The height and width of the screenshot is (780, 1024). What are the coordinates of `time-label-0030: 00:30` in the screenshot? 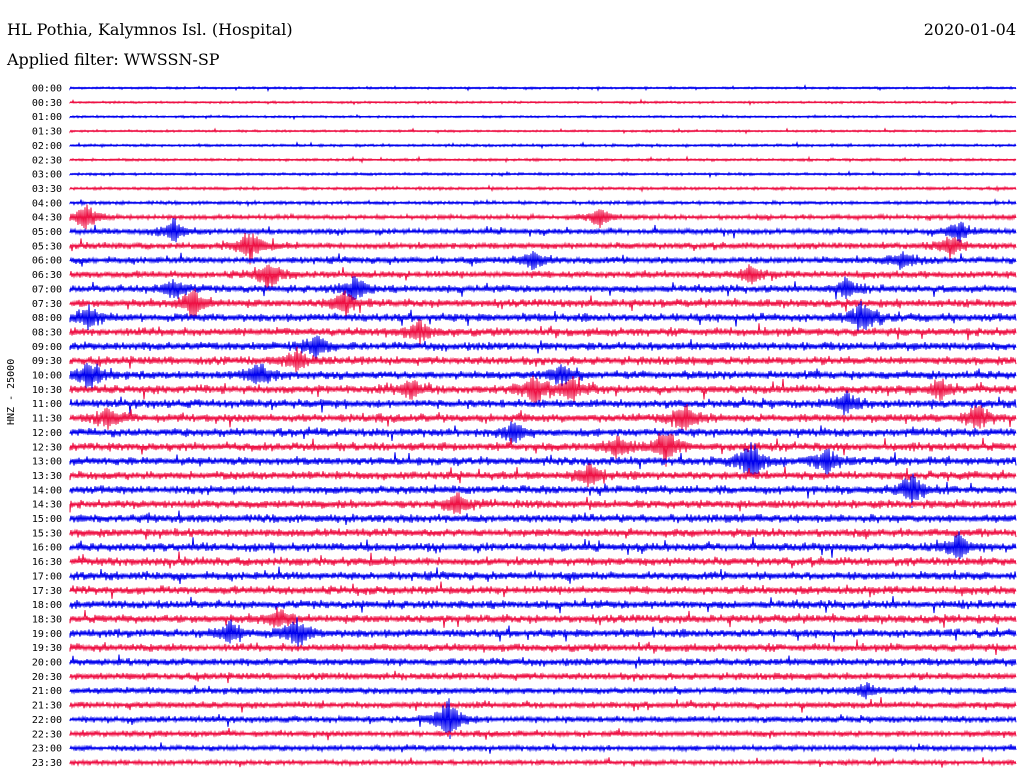 It's located at (47, 103).